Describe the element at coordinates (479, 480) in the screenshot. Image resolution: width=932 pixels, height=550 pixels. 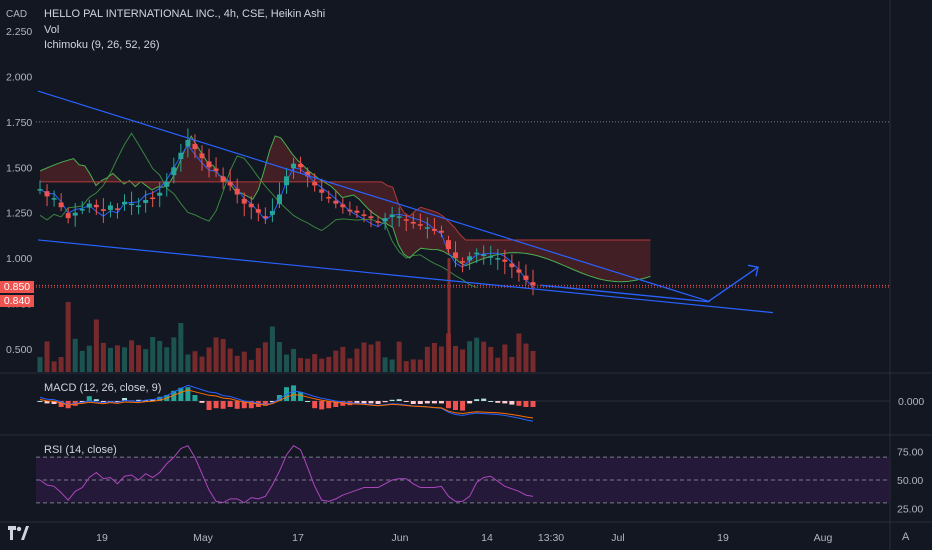
I see `rsi-pane: 75.00 50.00 25.00` at that location.